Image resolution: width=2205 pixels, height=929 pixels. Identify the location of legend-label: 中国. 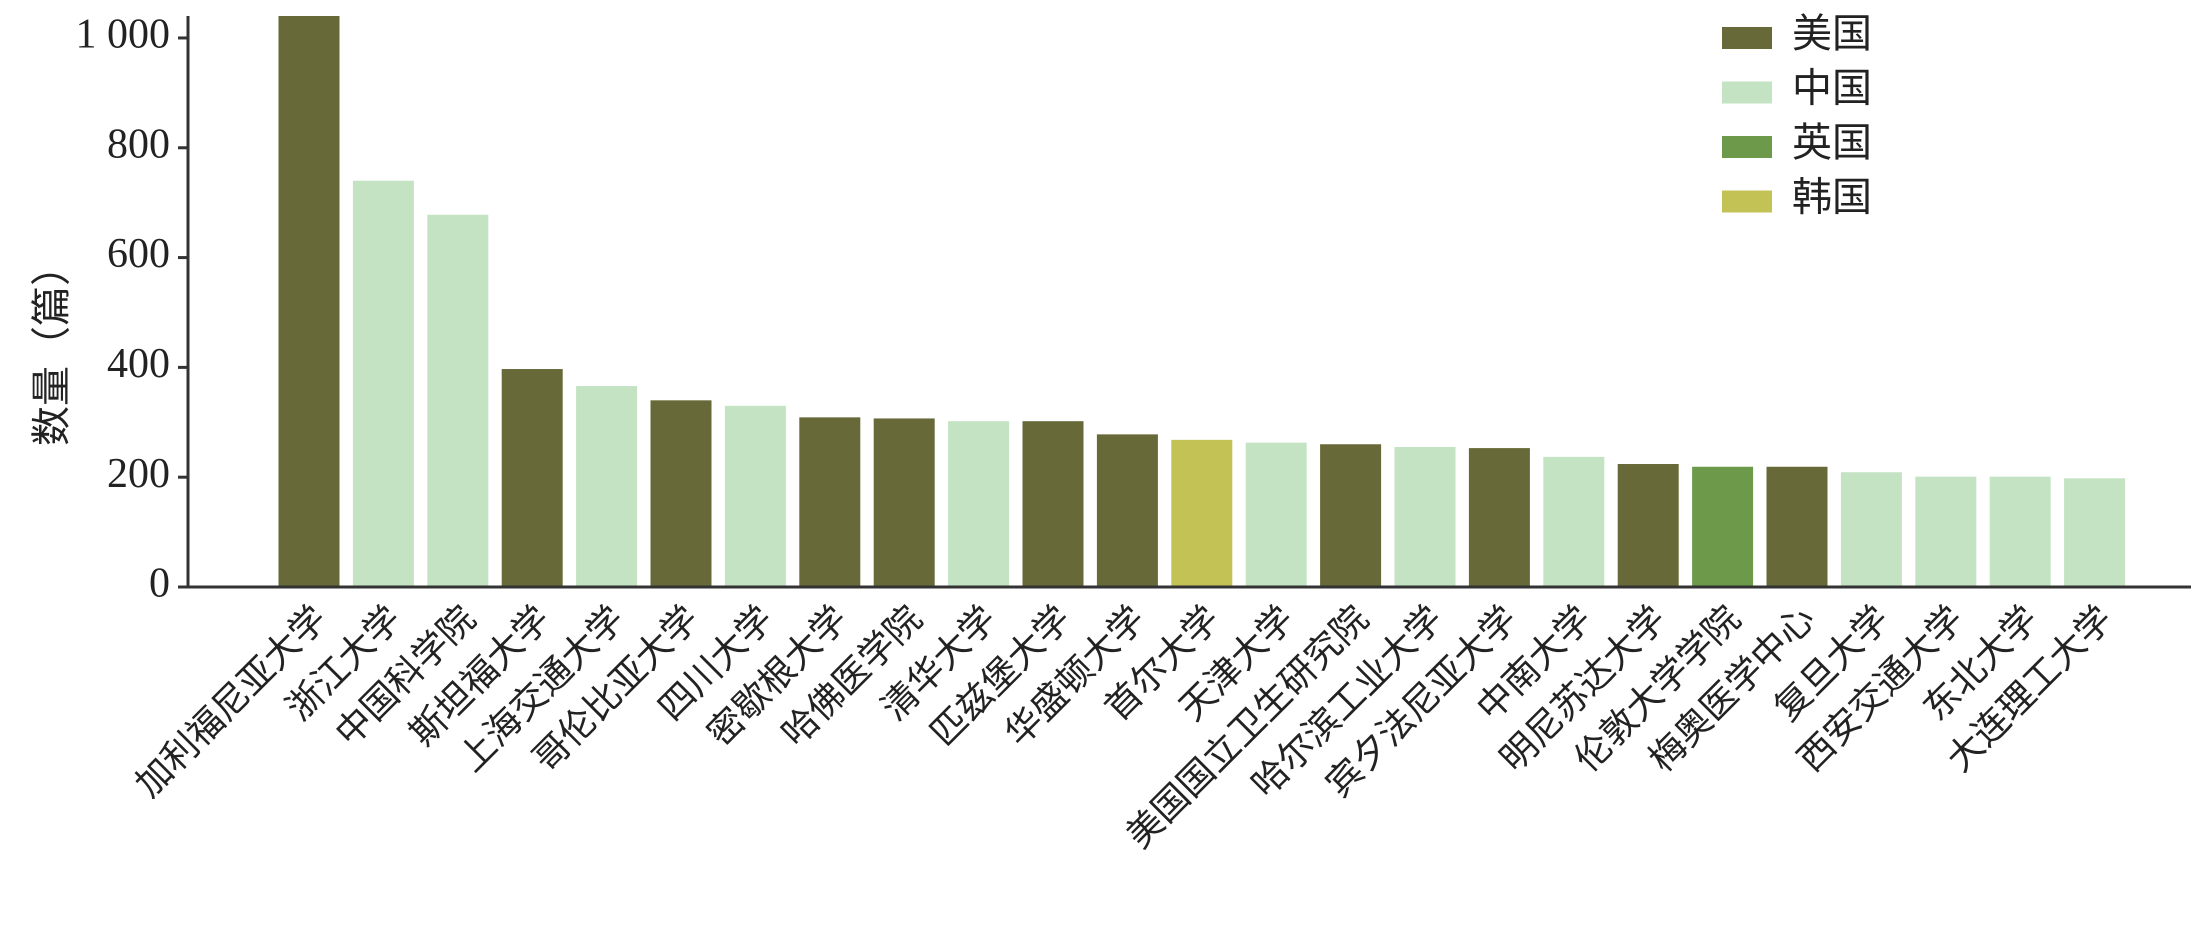
(1832, 88).